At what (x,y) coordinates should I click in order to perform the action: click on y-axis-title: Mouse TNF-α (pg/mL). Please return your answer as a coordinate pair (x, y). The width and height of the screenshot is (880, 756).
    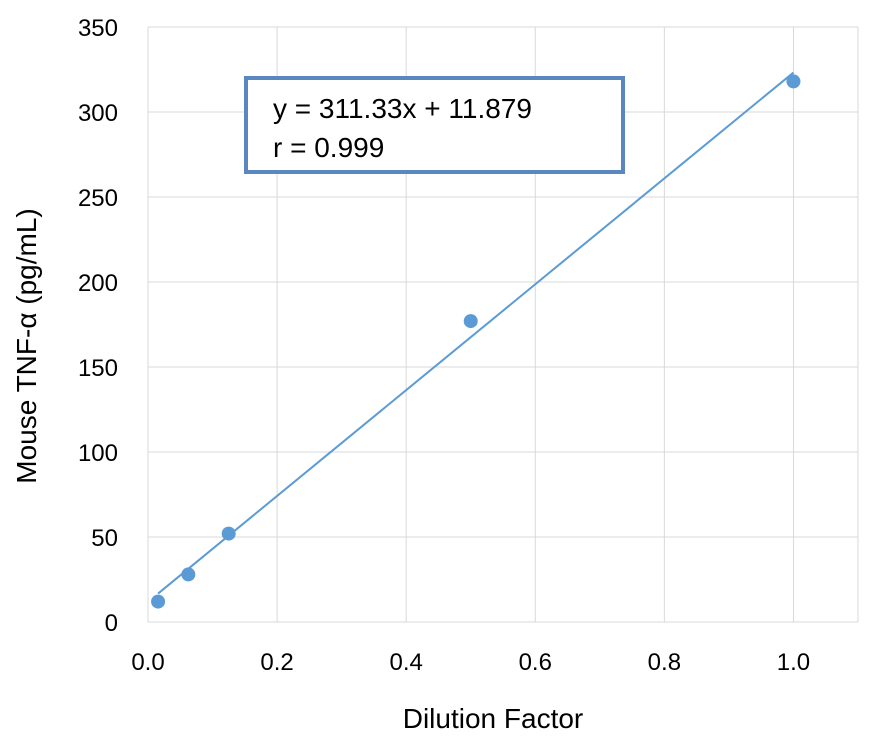
    Looking at the image, I should click on (26, 346).